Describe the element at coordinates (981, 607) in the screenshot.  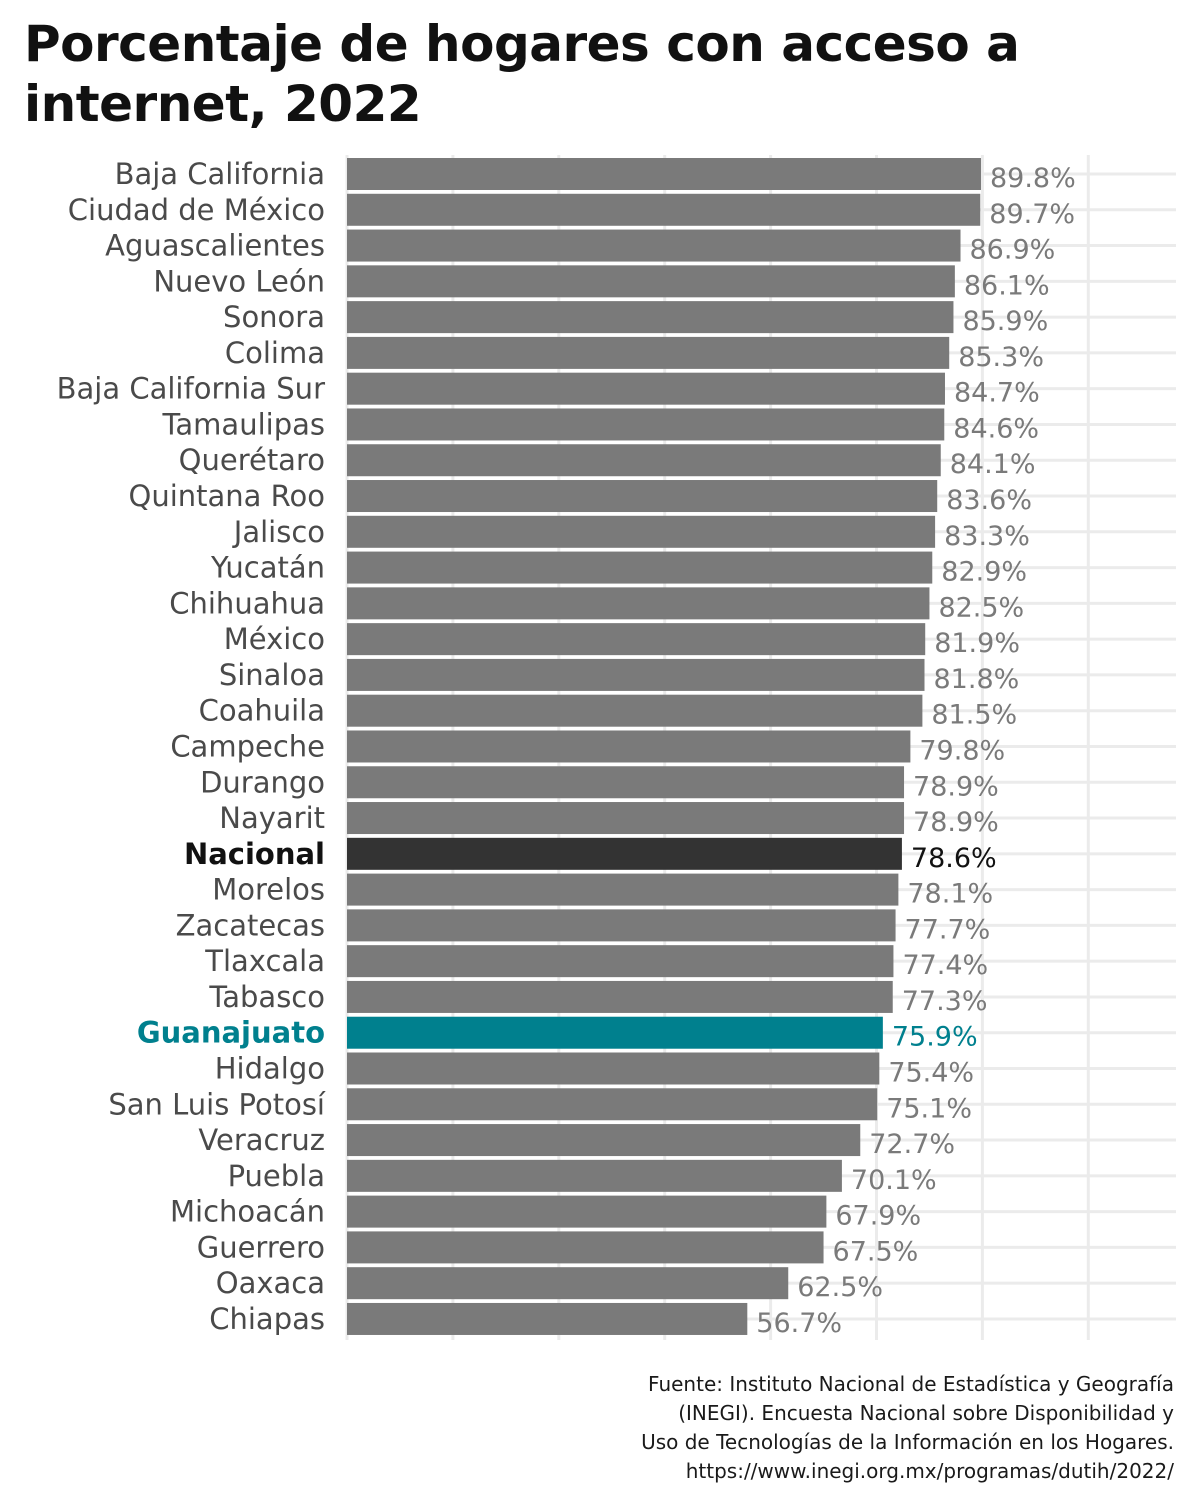
I see `value-label: 82.5%` at that location.